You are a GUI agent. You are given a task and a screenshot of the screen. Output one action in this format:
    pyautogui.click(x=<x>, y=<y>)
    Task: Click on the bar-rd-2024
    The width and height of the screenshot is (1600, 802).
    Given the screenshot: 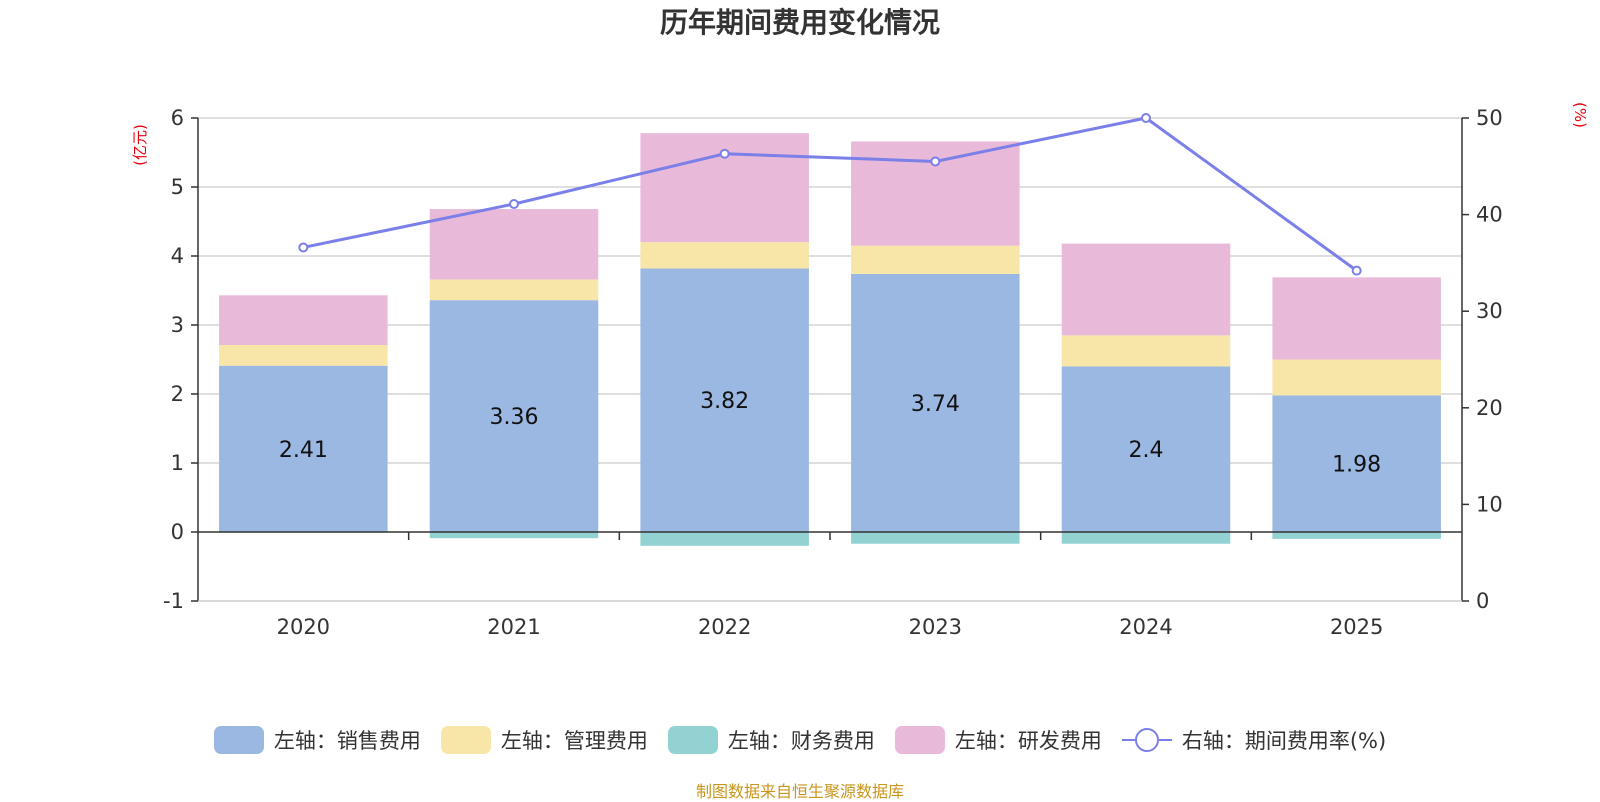 What is the action you would take?
    pyautogui.click(x=1146, y=289)
    